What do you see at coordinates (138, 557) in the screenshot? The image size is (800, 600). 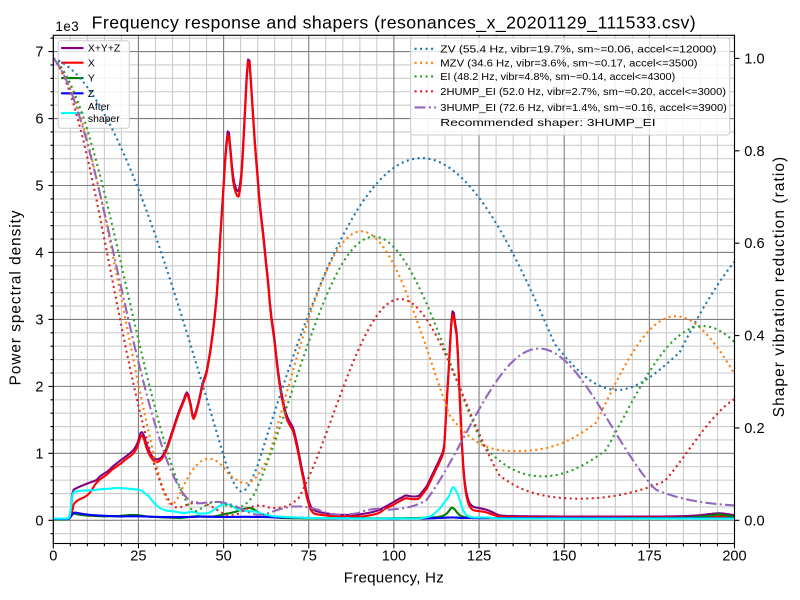 I see `svg-text: 25` at bounding box center [138, 557].